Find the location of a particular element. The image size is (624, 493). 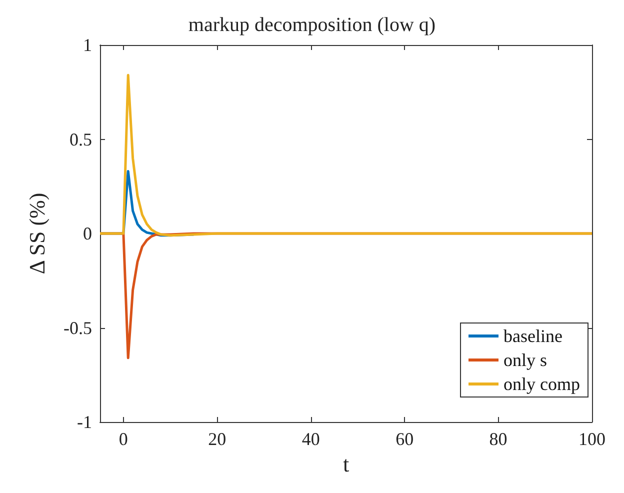

x-tick-label: 20 is located at coordinates (217, 439).